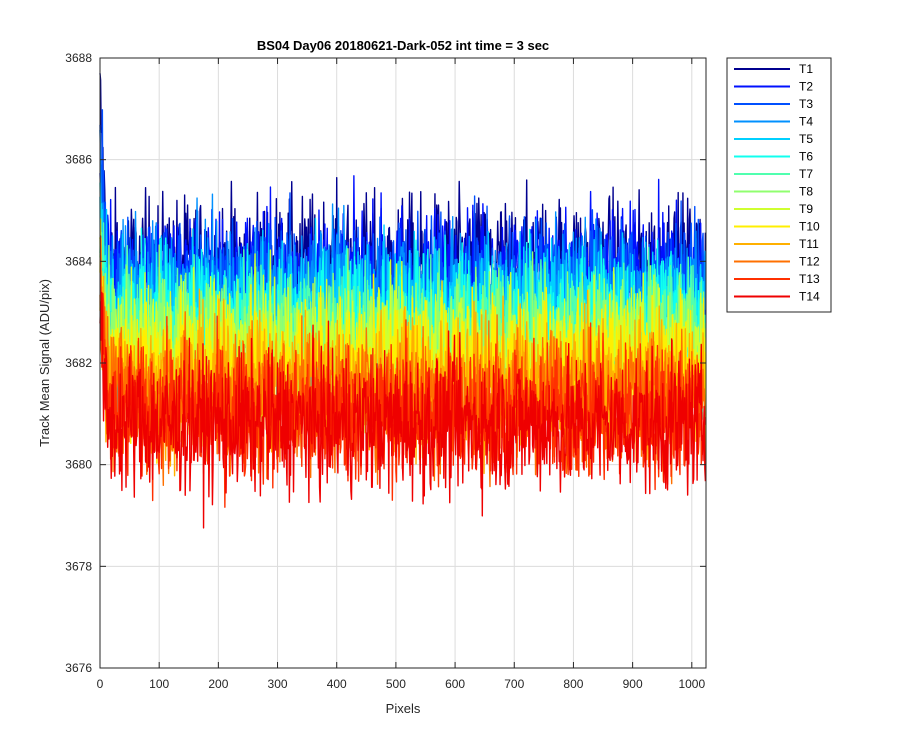  Describe the element at coordinates (777, 297) in the screenshot. I see `legend-item: T14` at that location.